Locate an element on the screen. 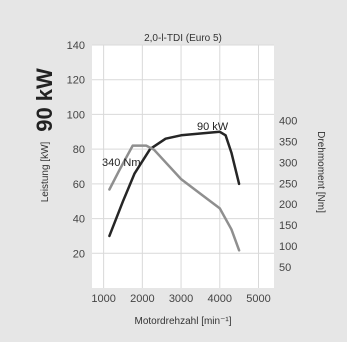  x-ticks: 1000 2000 3000 4000 5000 is located at coordinates (180, 299).